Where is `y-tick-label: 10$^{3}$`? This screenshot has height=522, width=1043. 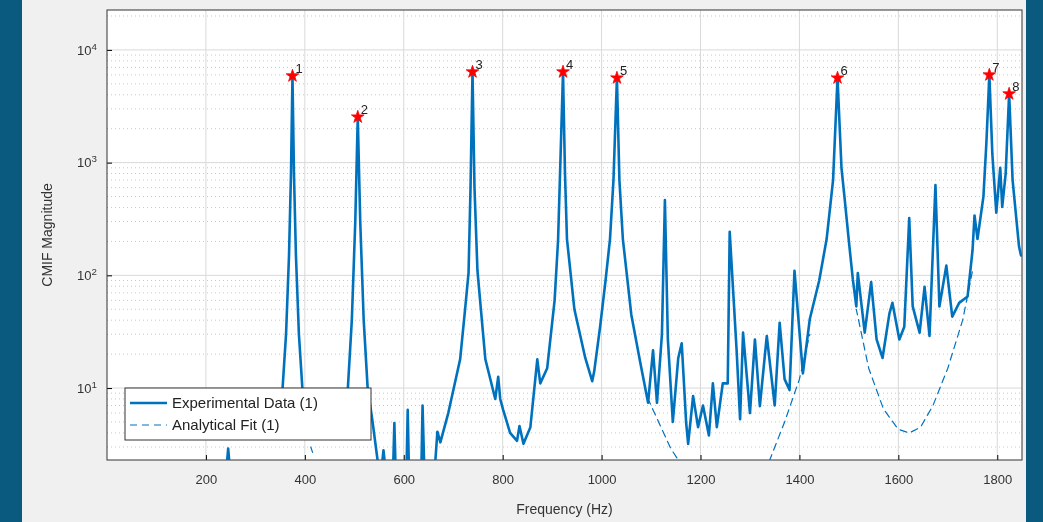 y-tick-label: 10$^{3}$ is located at coordinates (87, 161).